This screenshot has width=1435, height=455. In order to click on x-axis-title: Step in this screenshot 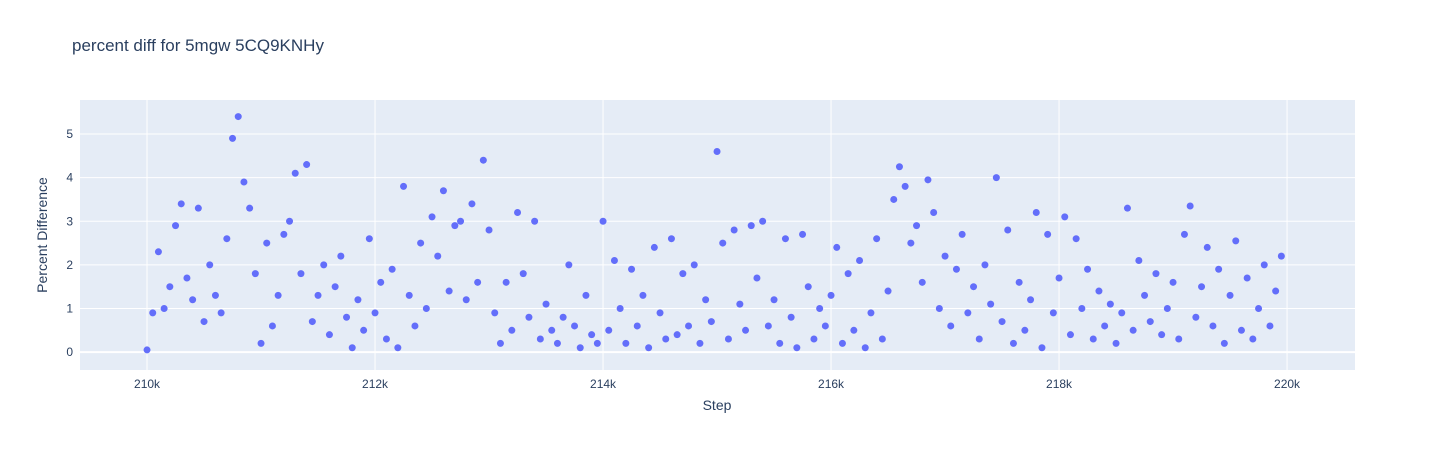, I will do `click(717, 405)`.